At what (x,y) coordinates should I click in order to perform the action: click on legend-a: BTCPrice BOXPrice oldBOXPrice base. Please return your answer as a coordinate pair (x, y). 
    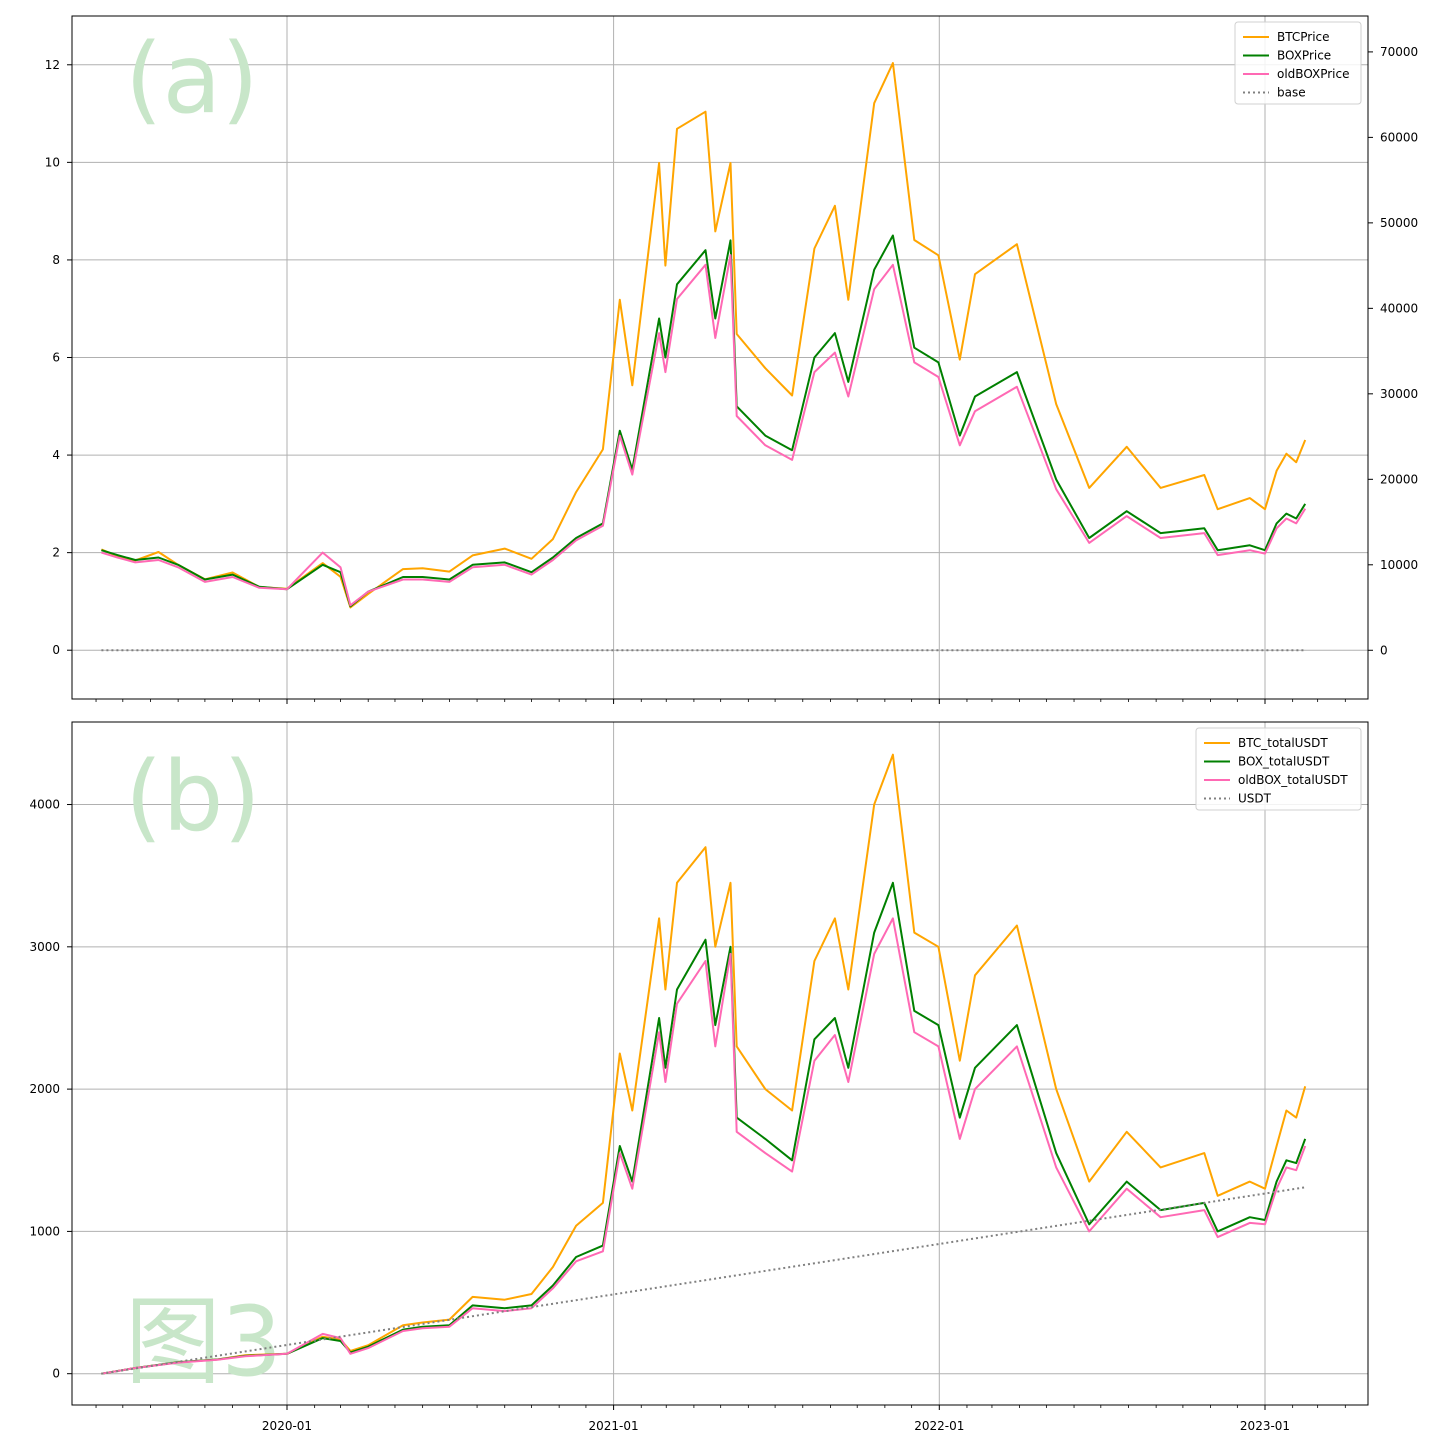
    Looking at the image, I should click on (1298, 63).